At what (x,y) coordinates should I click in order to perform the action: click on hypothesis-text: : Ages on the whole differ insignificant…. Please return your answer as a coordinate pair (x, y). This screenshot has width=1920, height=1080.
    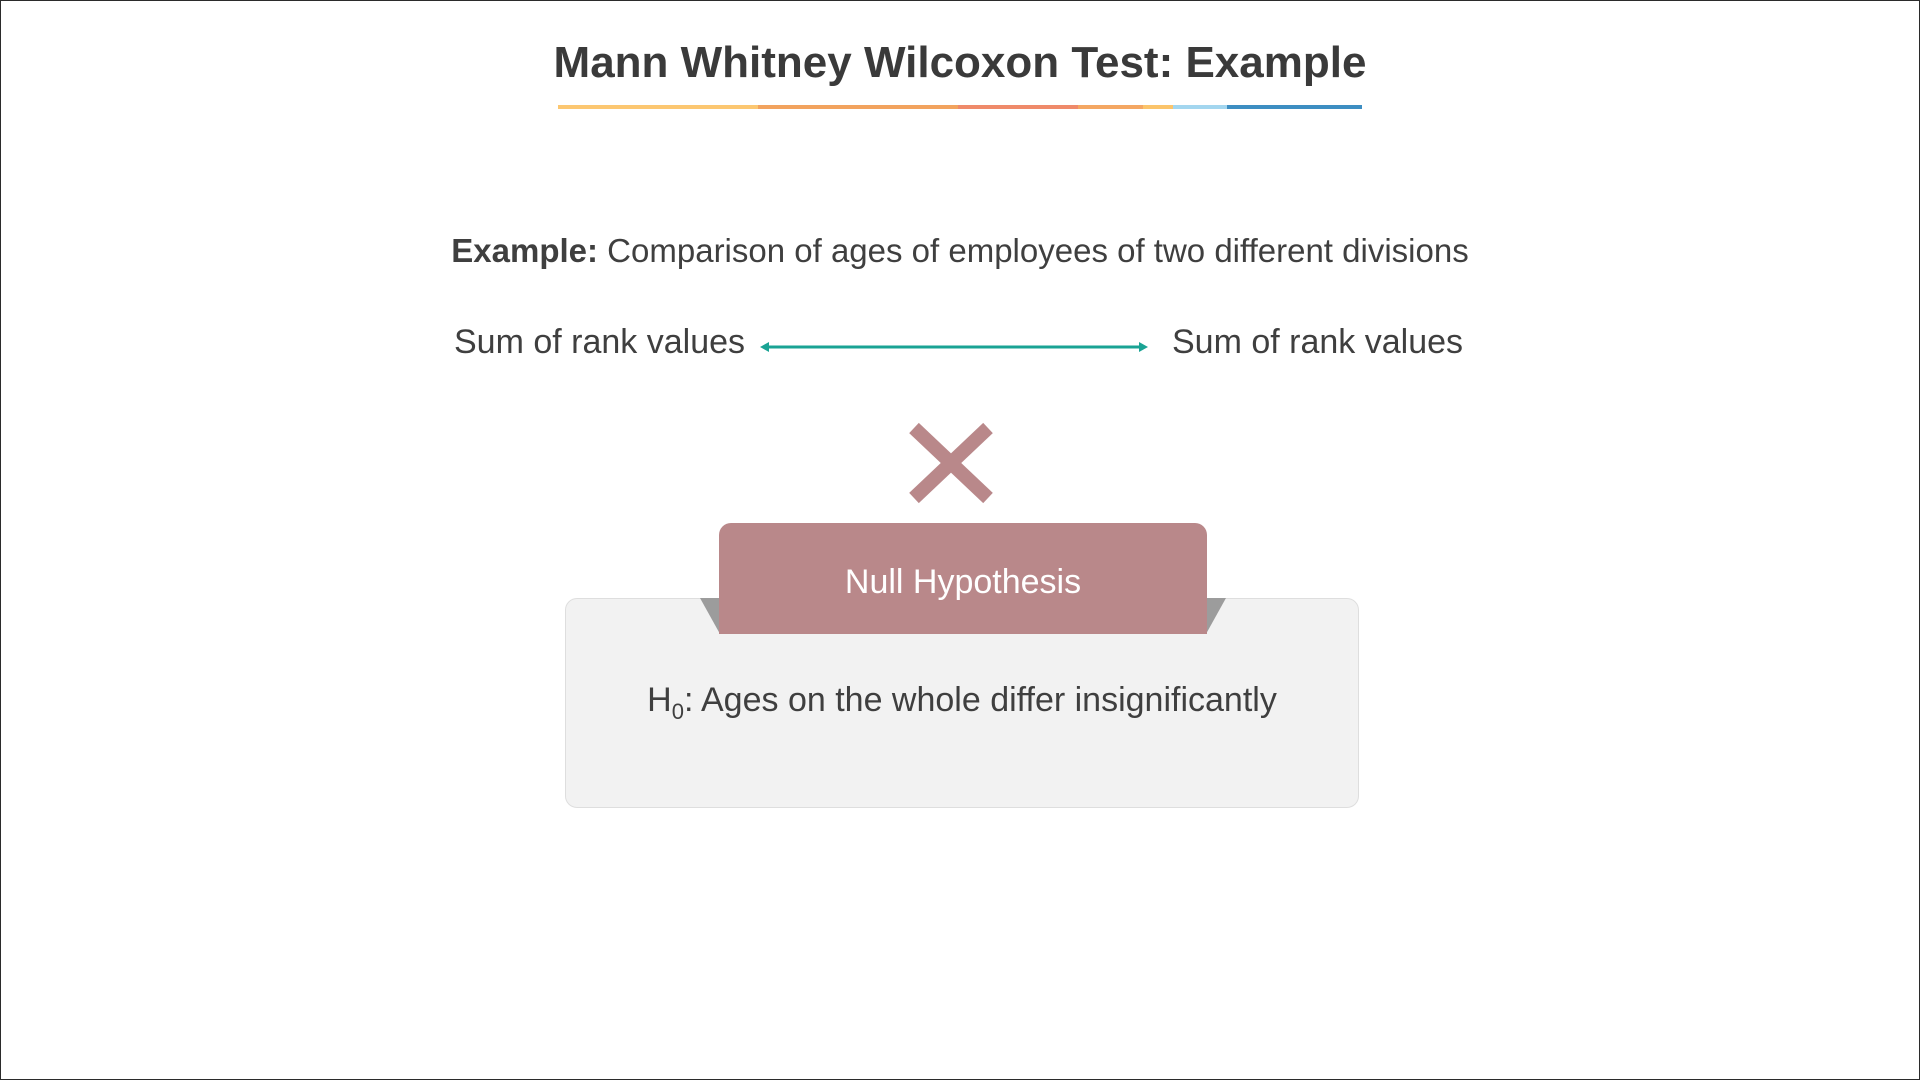
    Looking at the image, I should click on (980, 700).